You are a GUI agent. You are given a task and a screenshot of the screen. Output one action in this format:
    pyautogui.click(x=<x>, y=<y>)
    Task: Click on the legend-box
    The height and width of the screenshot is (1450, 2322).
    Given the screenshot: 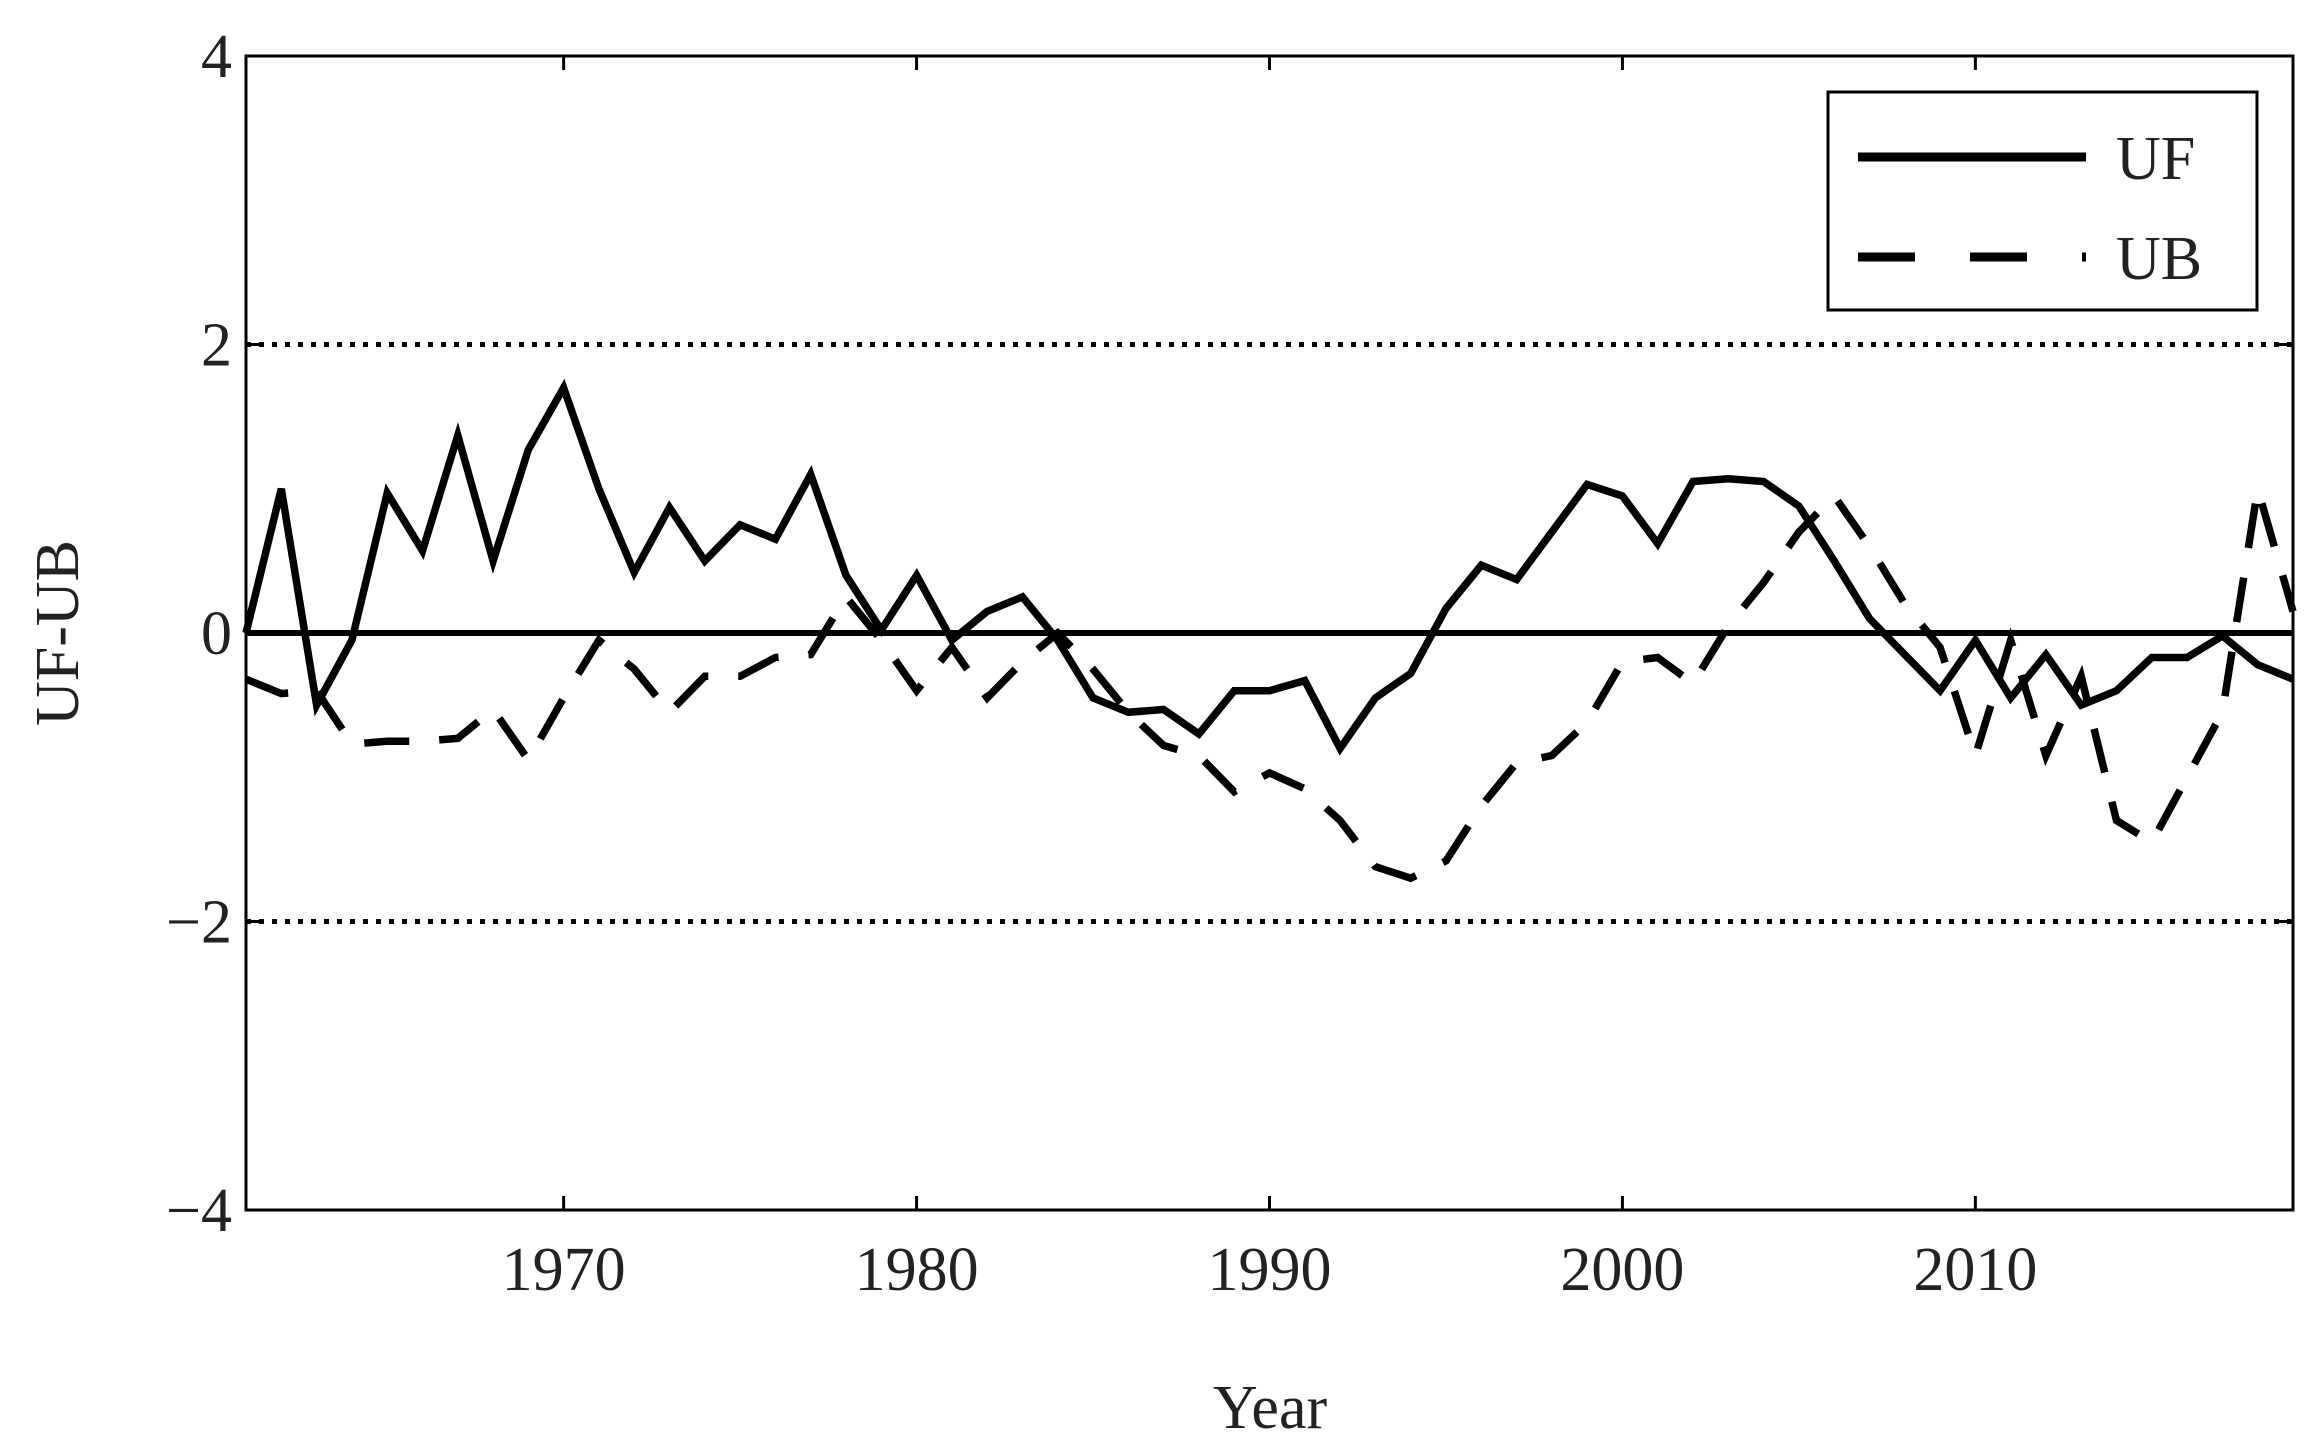 What is the action you would take?
    pyautogui.click(x=2042, y=201)
    